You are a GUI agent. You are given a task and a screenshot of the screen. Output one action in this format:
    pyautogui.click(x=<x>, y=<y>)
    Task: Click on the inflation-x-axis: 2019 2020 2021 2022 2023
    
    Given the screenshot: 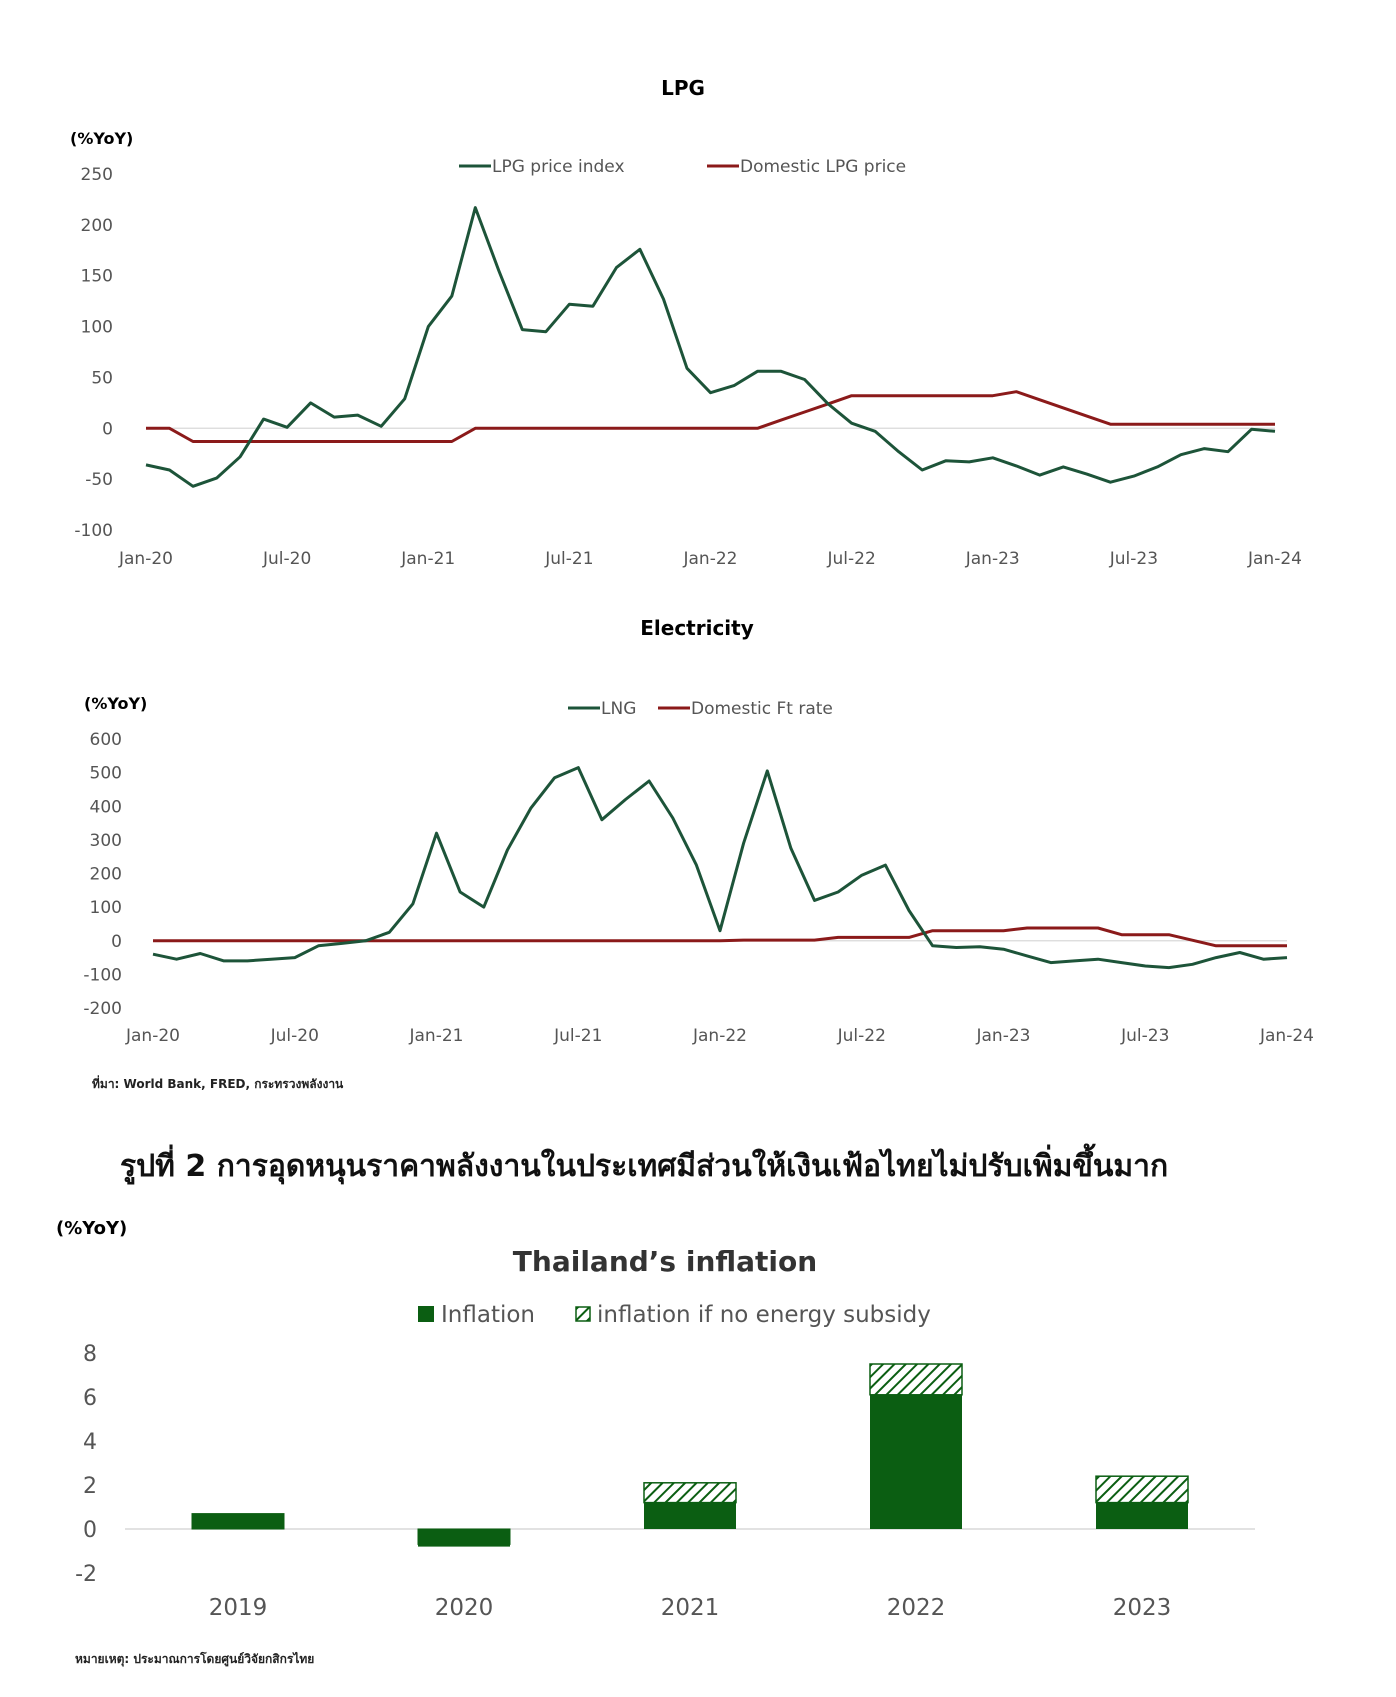 What is the action you would take?
    pyautogui.click(x=690, y=1608)
    